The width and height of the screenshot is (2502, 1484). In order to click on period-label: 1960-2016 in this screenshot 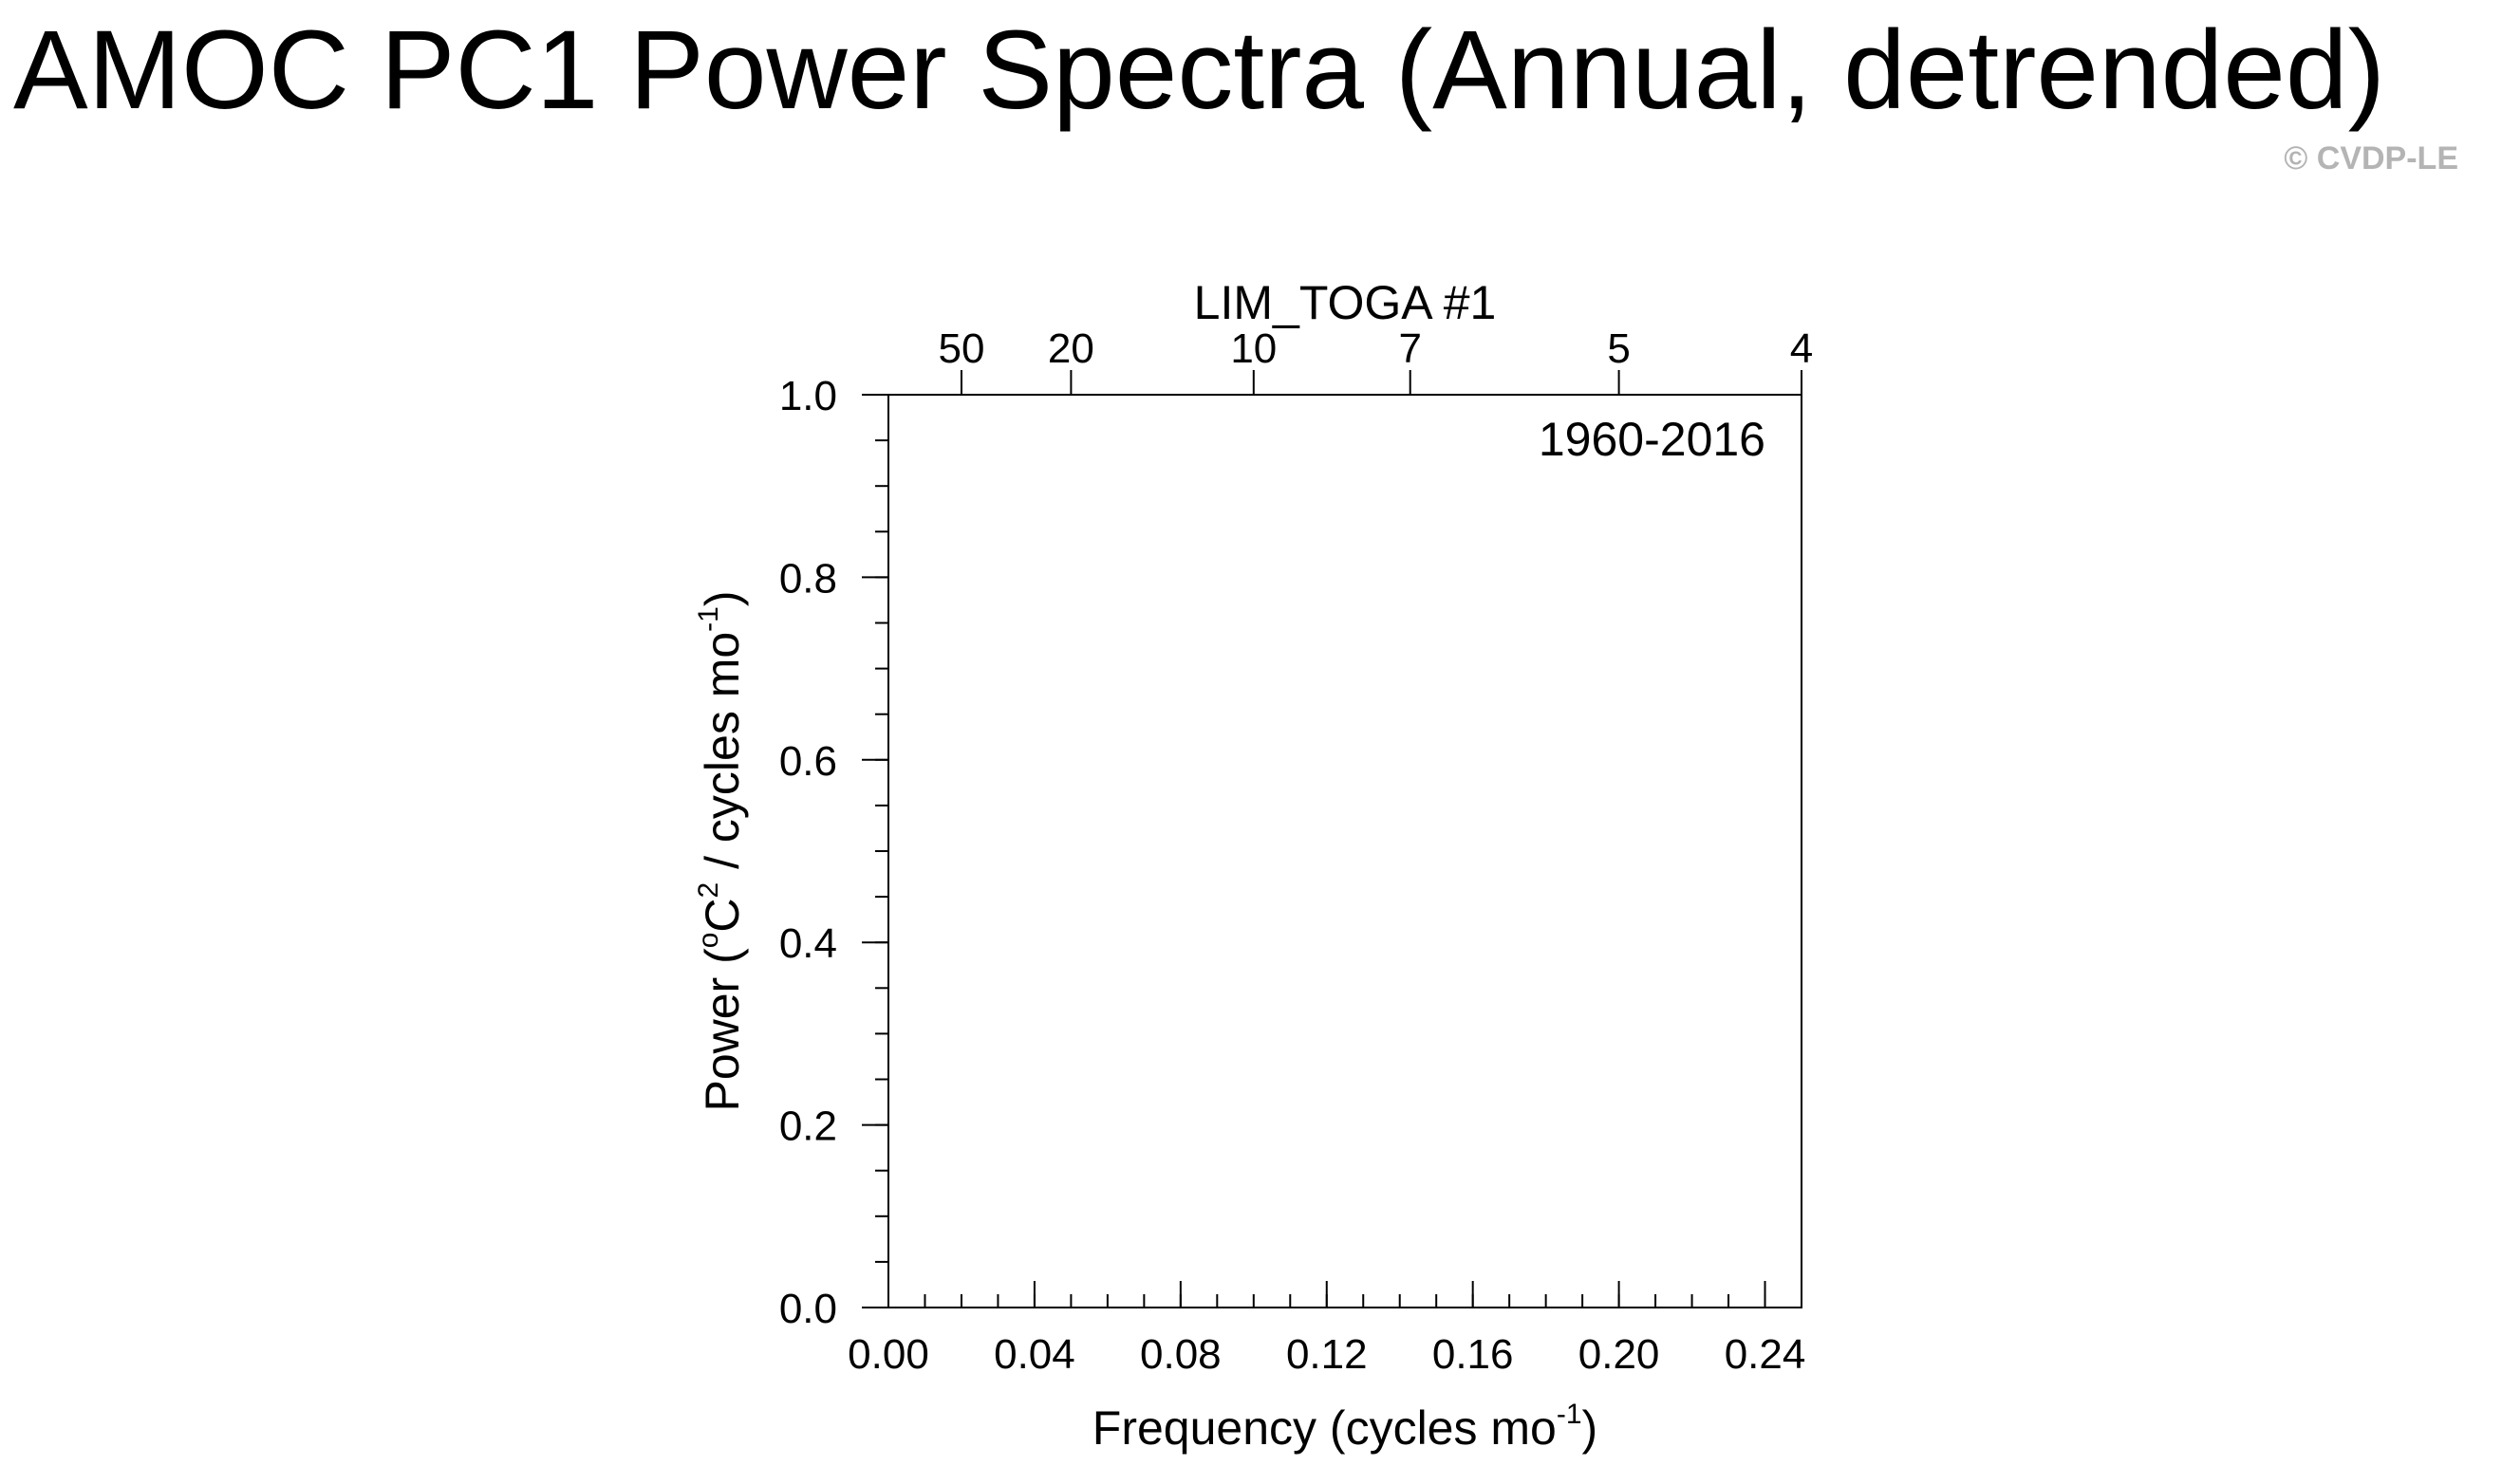, I will do `click(1652, 440)`.